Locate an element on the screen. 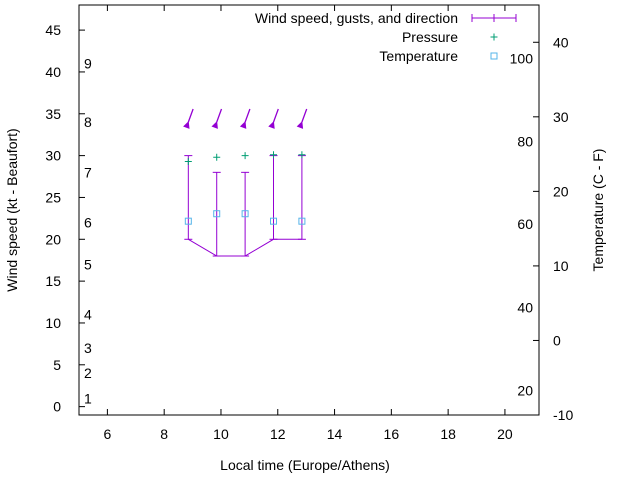  fahrenheit-label: 100 is located at coordinates (522, 59).